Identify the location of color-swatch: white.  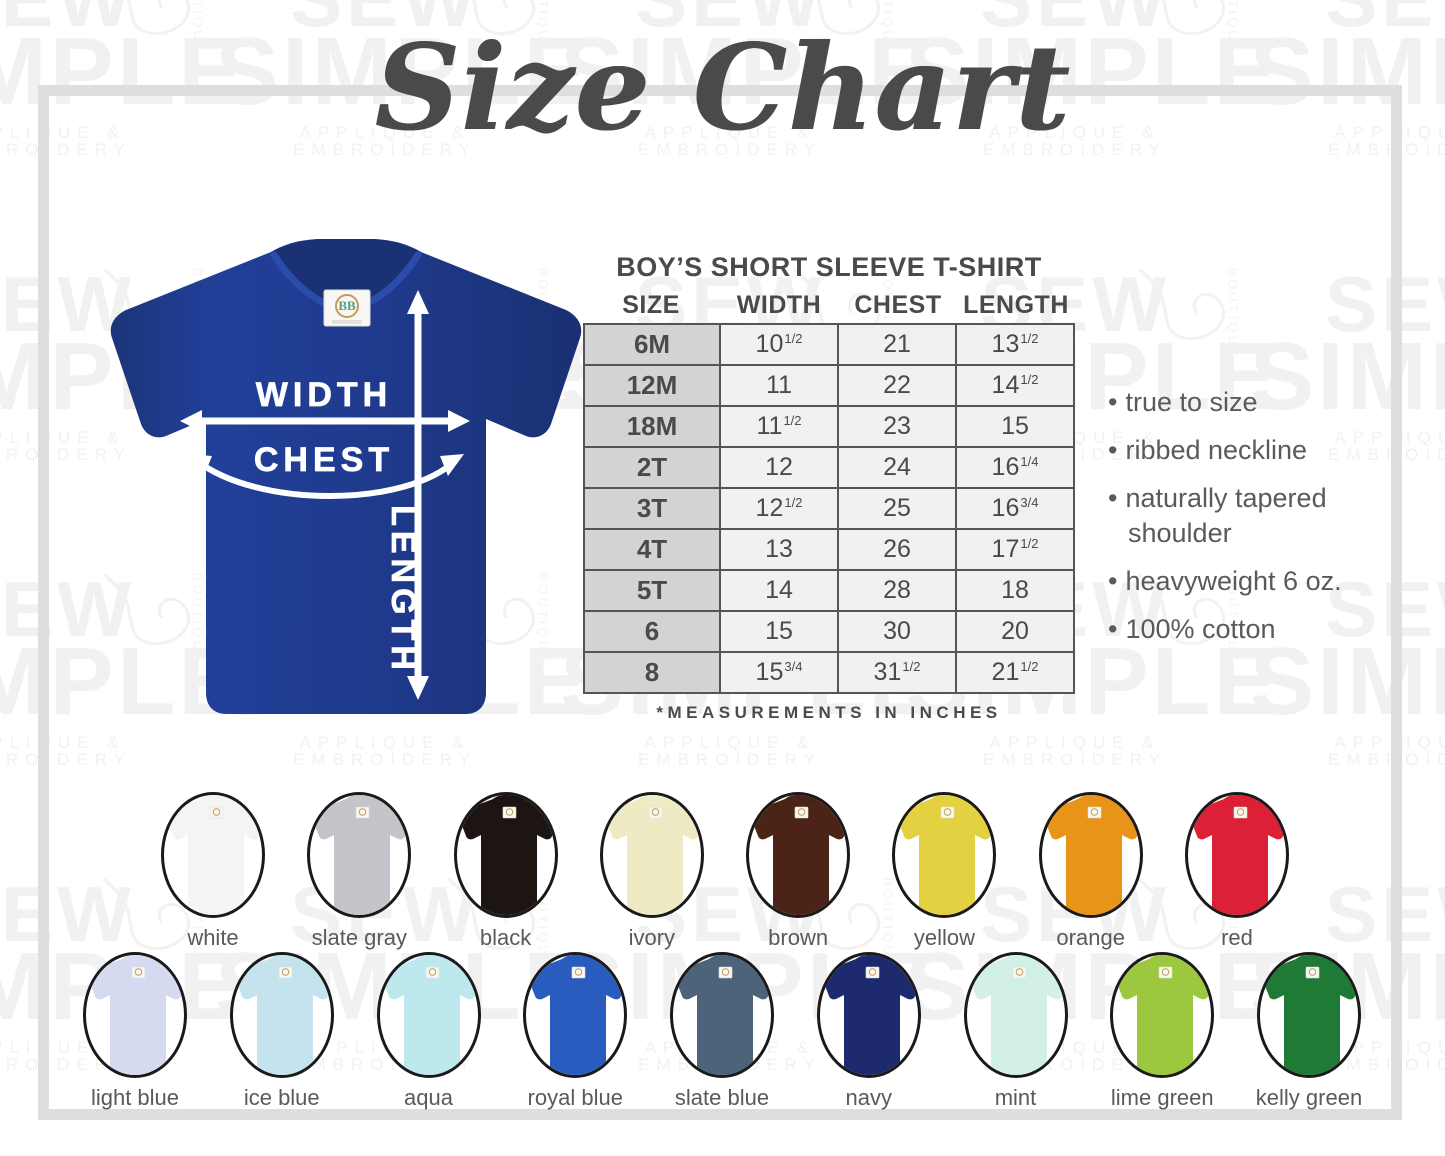
(213, 871).